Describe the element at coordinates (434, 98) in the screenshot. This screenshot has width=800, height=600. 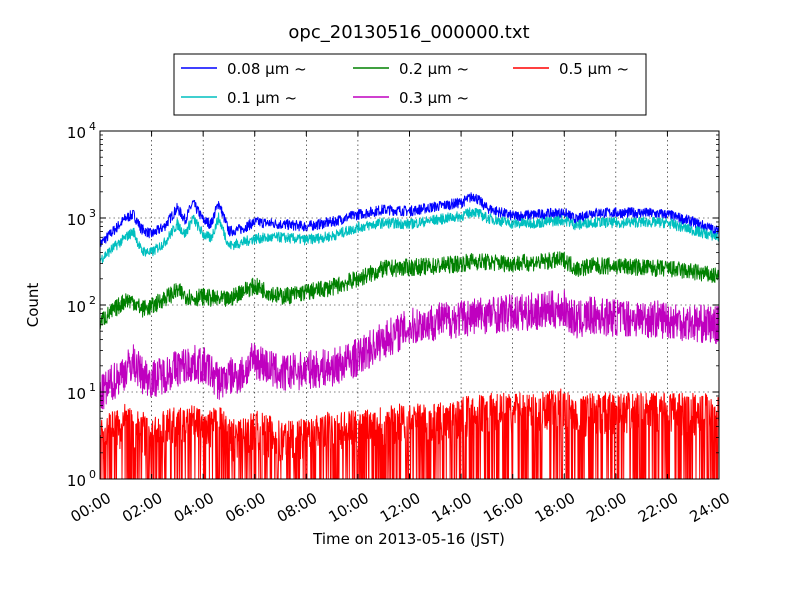
I see `legend-label: 0.3 μm ~` at that location.